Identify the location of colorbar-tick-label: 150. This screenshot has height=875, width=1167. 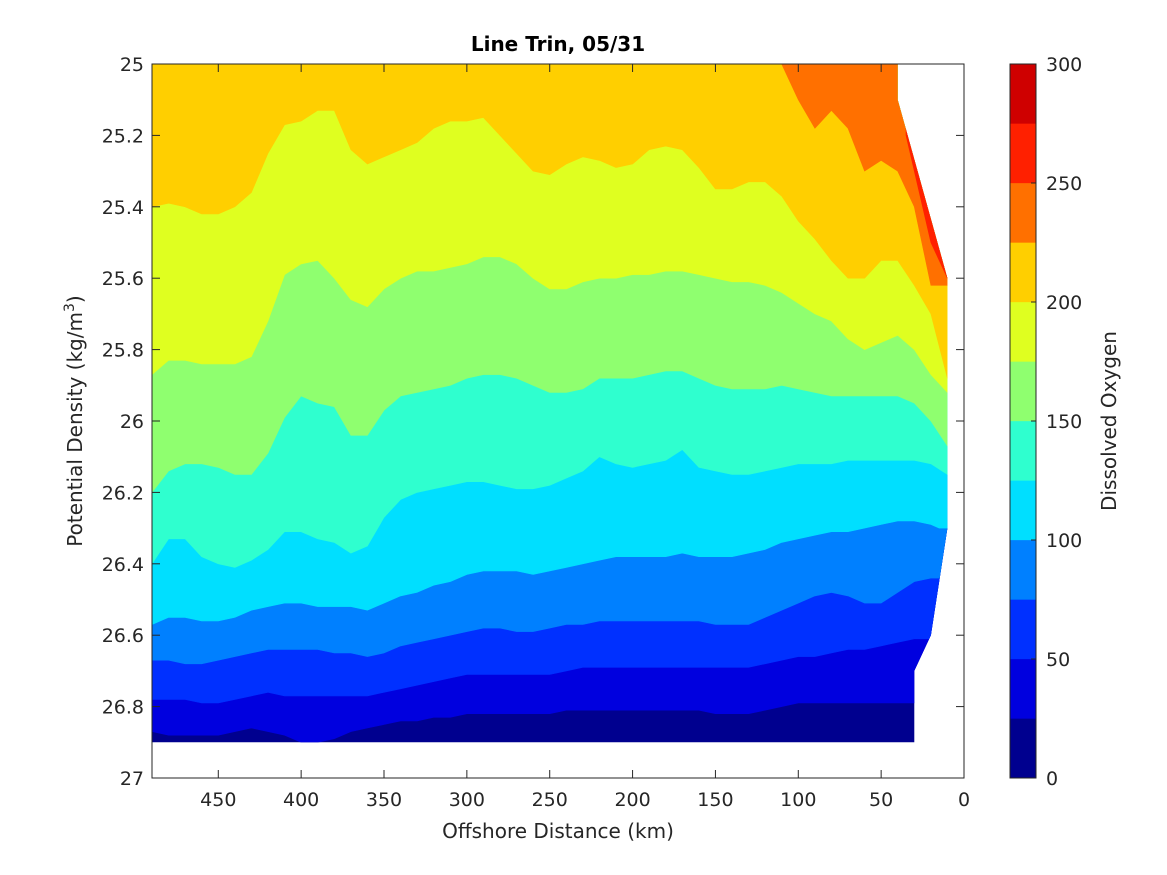
(1064, 422).